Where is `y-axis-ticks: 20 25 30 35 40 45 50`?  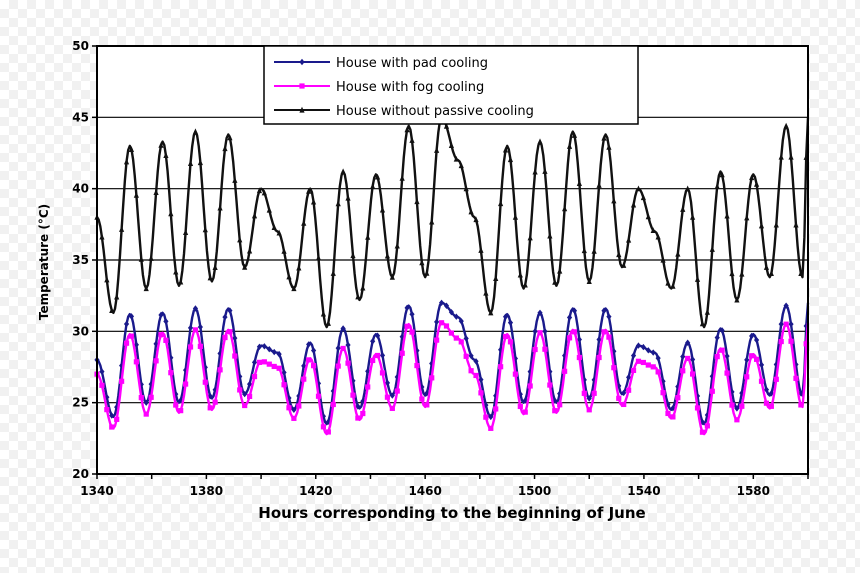
y-axis-ticks: 20 25 30 35 40 45 50 is located at coordinates (84, 260).